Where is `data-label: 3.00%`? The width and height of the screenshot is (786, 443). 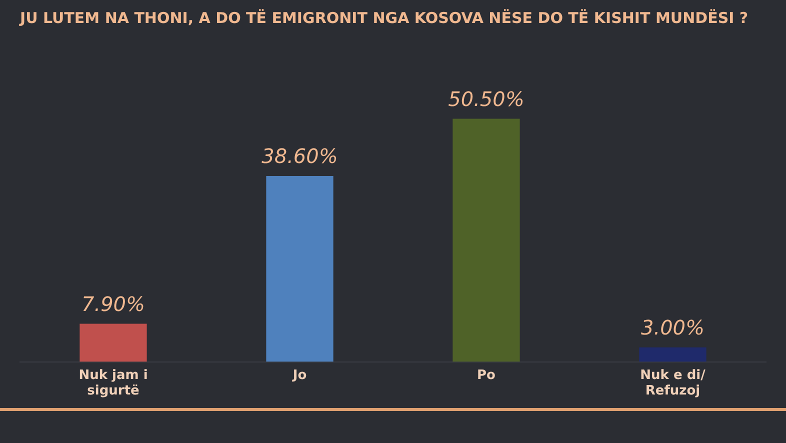
data-label: 3.00% is located at coordinates (672, 328).